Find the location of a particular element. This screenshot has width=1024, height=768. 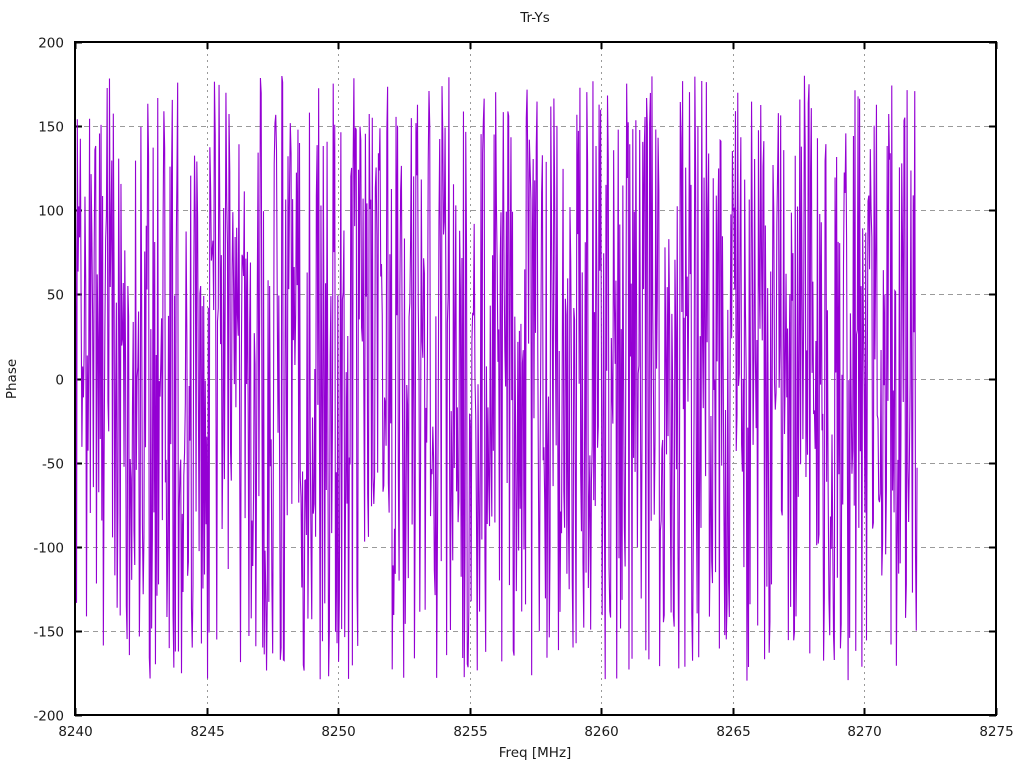

y-tick-label: -50 is located at coordinates (53, 465).